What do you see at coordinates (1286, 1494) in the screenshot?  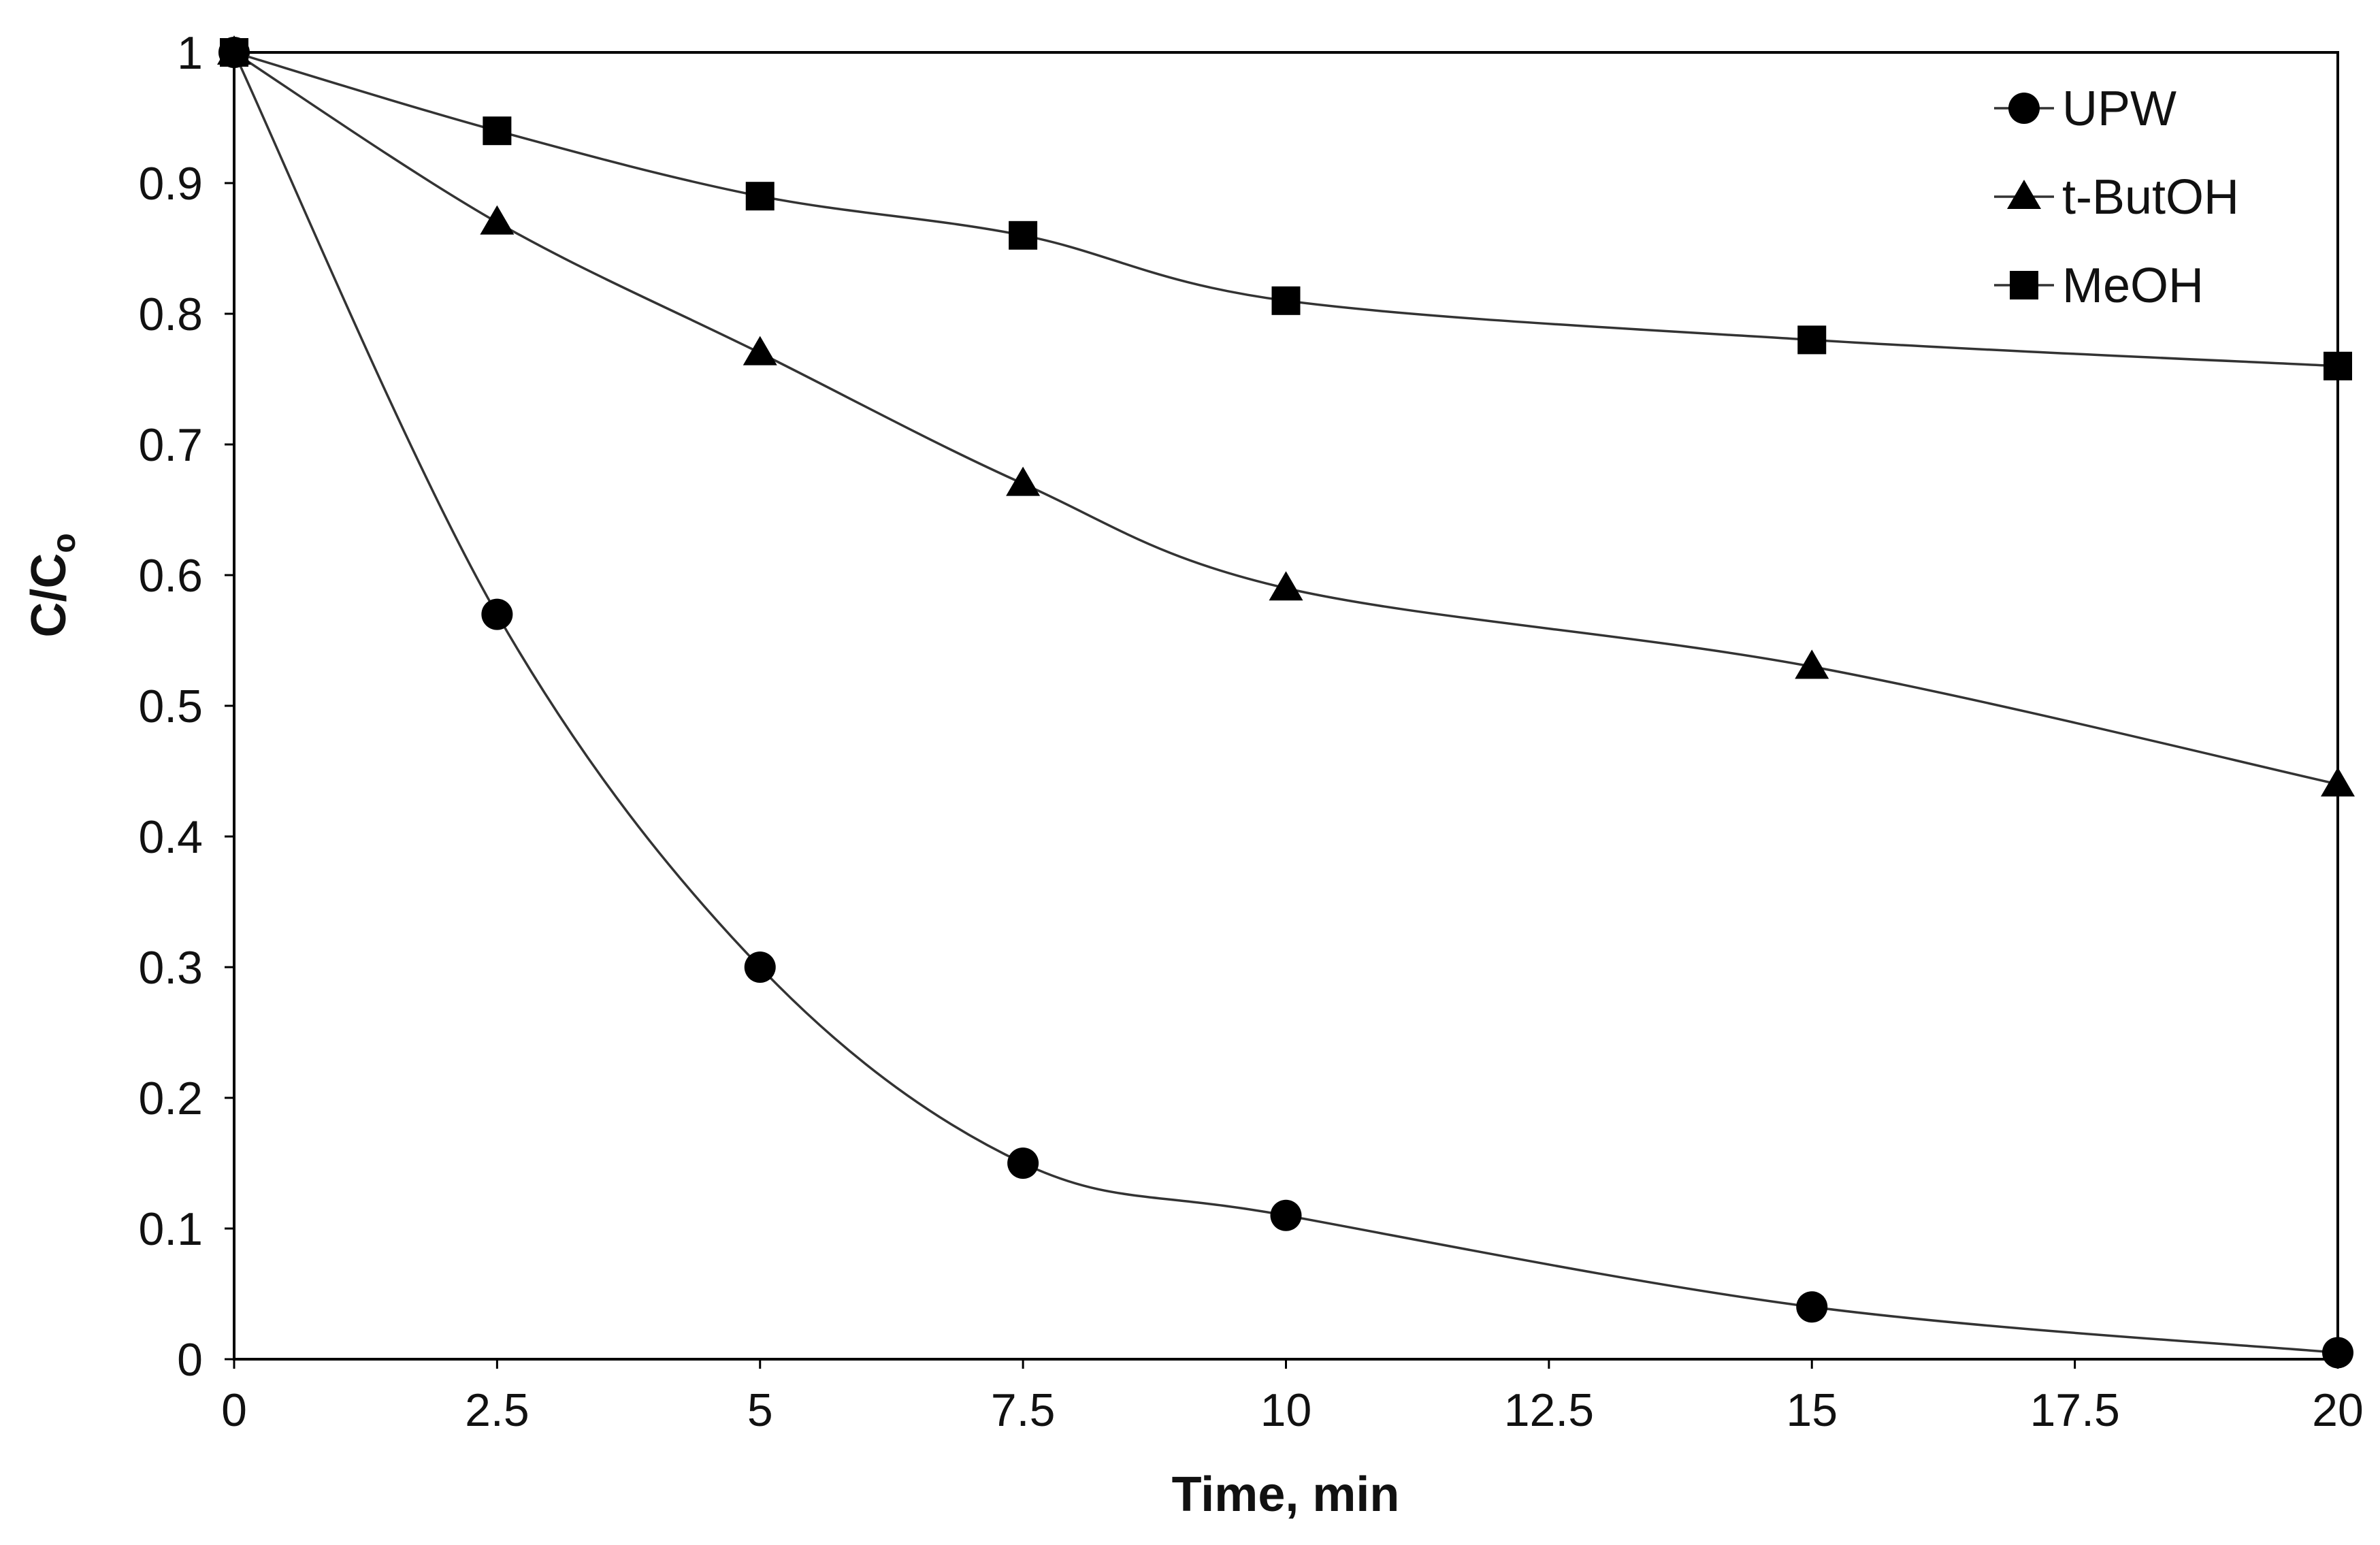 I see `x-axis-title: Time, min` at bounding box center [1286, 1494].